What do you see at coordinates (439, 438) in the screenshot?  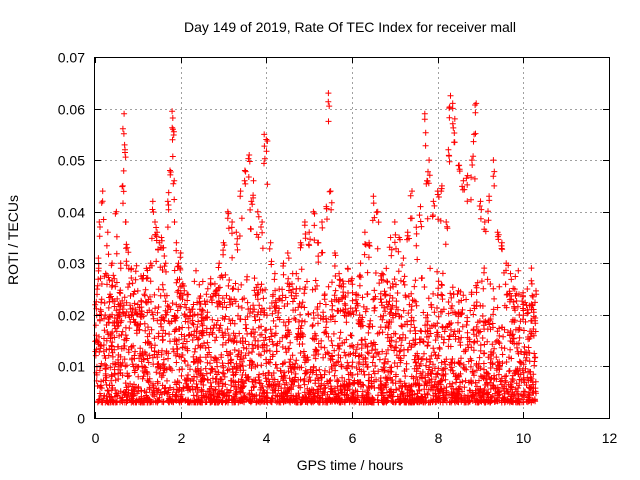 I see `x-tick-label: 8` at bounding box center [439, 438].